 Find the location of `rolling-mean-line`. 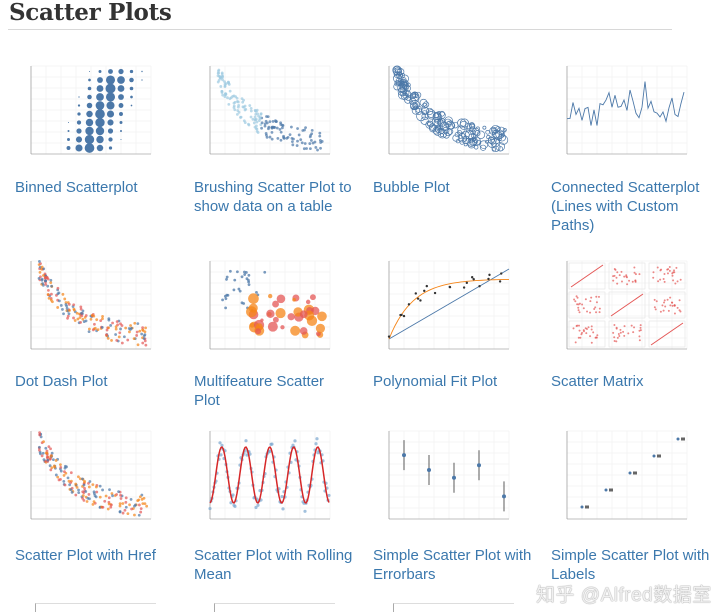

rolling-mean-line is located at coordinates (269, 475).